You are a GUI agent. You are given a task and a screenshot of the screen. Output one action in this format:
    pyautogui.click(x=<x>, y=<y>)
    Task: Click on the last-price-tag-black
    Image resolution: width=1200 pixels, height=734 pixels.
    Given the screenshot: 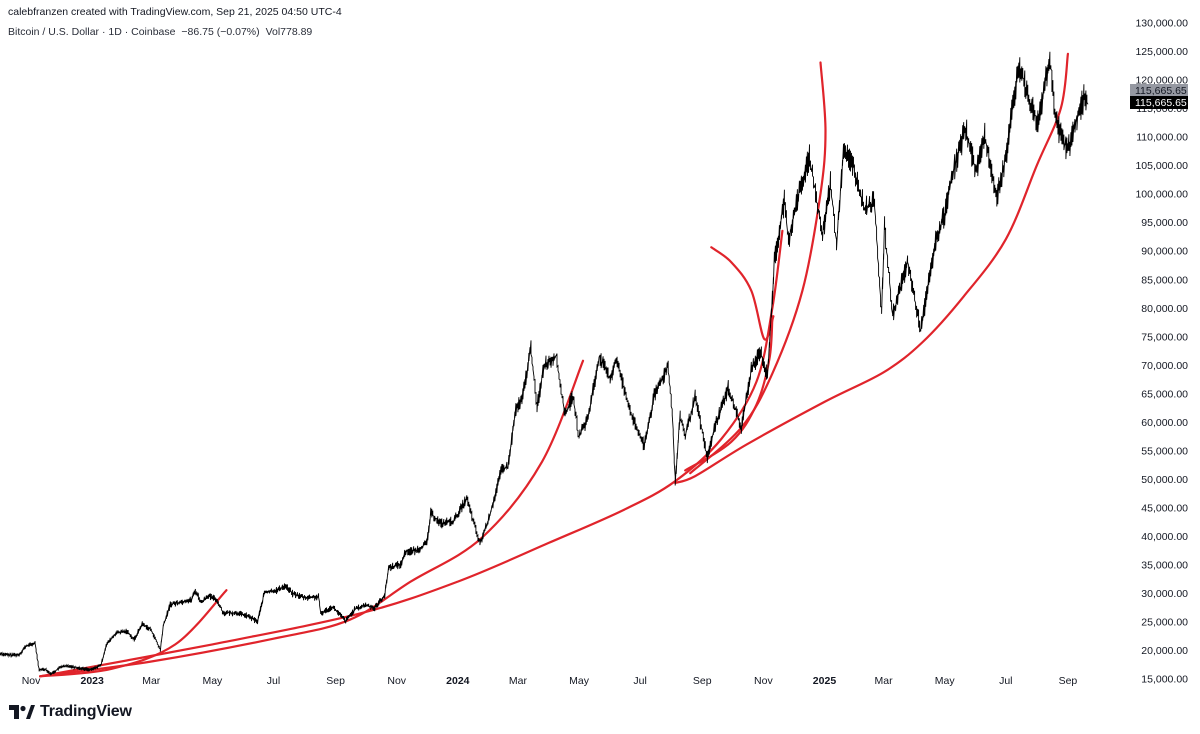 What is the action you would take?
    pyautogui.click(x=1159, y=102)
    